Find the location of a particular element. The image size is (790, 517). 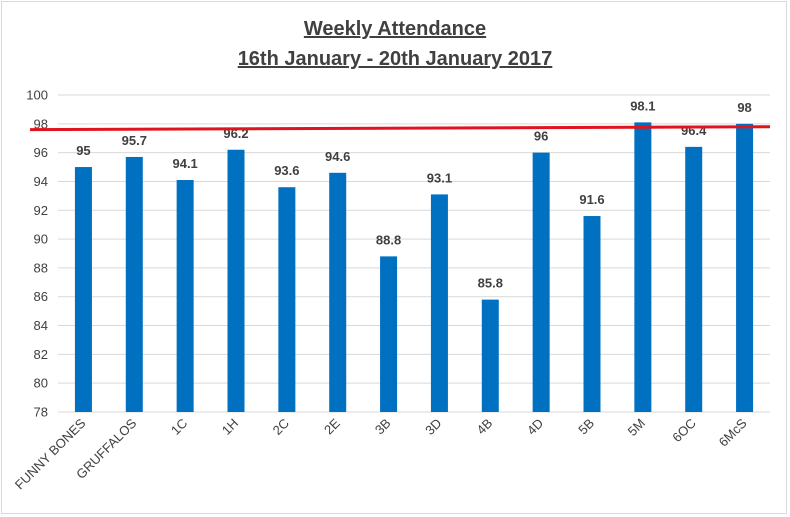

data-label: 98 is located at coordinates (744, 107).